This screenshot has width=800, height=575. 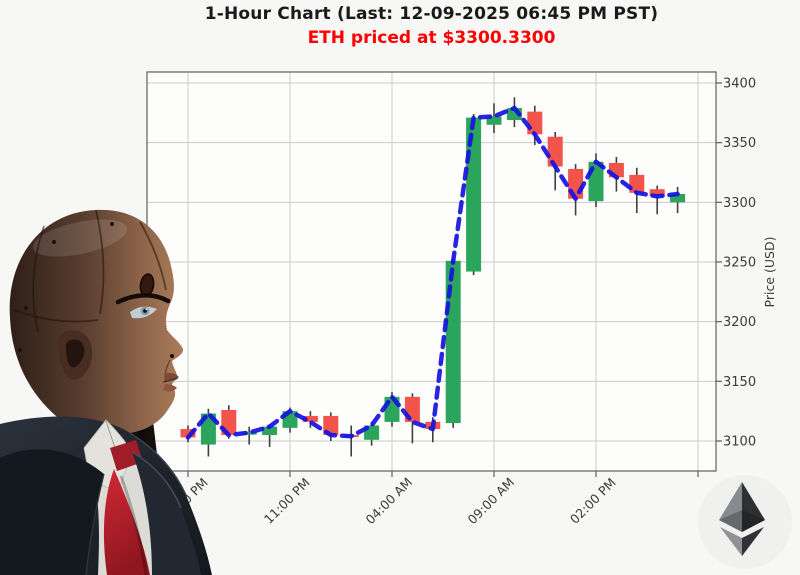 I want to click on y-tick-label: 3200, so click(x=739, y=322).